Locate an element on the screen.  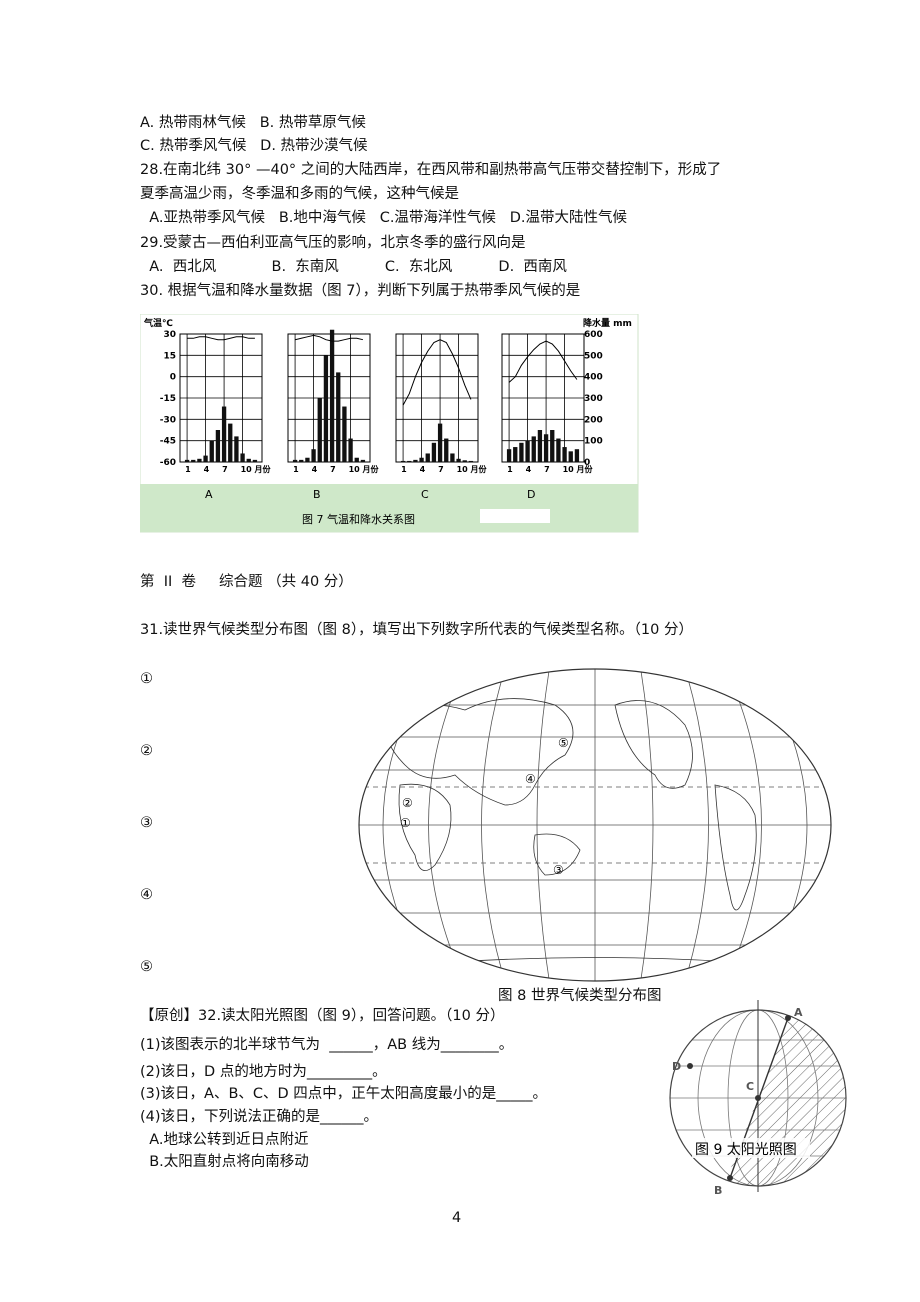
question-item: (4)该日，下列说法正确的是______。 is located at coordinates (259, 1117).